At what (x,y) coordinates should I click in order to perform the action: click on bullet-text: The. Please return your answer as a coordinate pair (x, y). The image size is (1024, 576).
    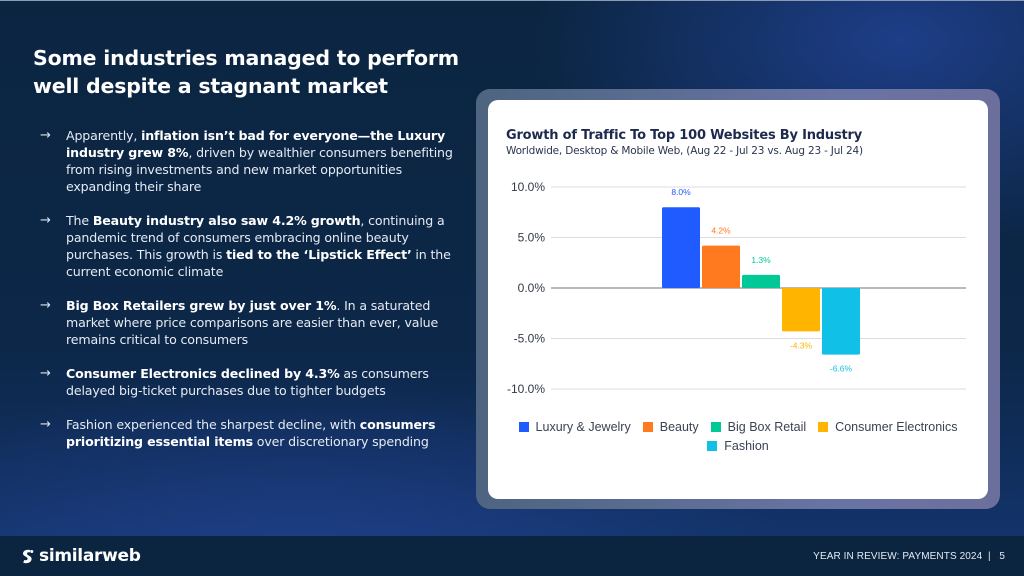
    Looking at the image, I should click on (79, 220).